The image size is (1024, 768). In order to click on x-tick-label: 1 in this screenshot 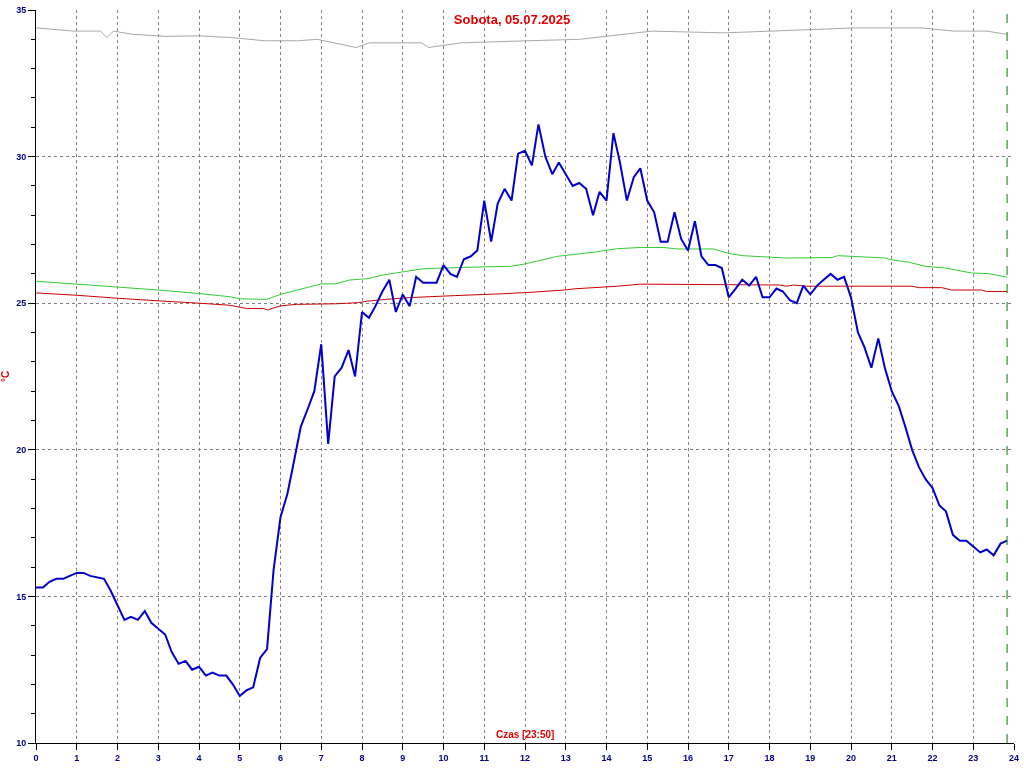, I will do `click(77, 757)`.